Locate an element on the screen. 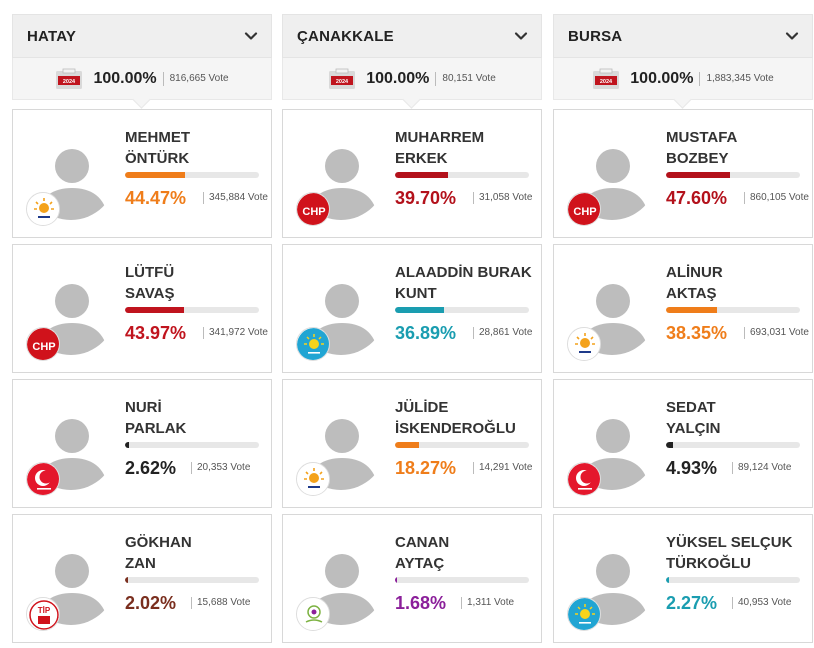 This screenshot has width=814, height=648. candidate-first-name: MUHARREM is located at coordinates (440, 137).